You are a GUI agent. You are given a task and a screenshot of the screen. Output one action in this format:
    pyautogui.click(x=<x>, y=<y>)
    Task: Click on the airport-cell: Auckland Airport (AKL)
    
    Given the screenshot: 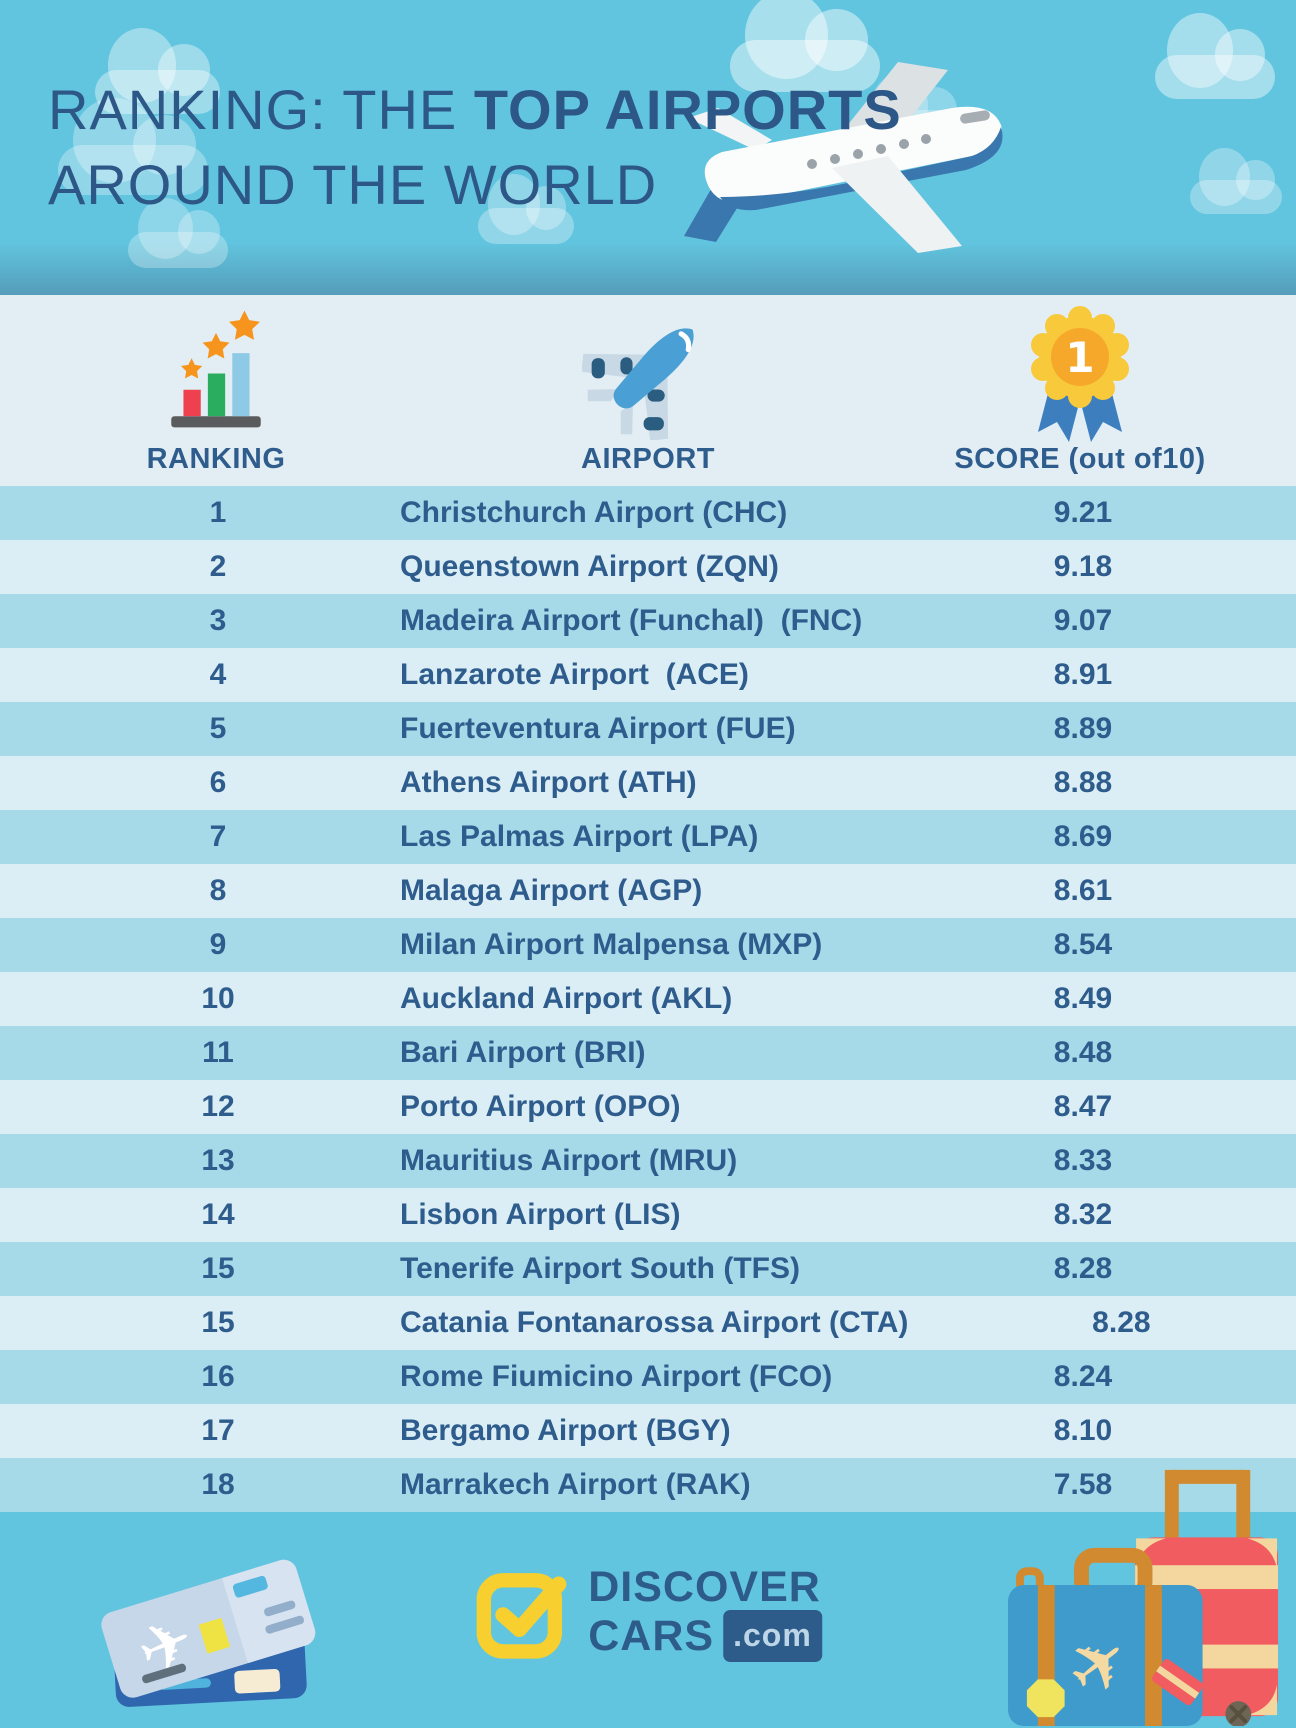 What is the action you would take?
    pyautogui.click(x=566, y=998)
    